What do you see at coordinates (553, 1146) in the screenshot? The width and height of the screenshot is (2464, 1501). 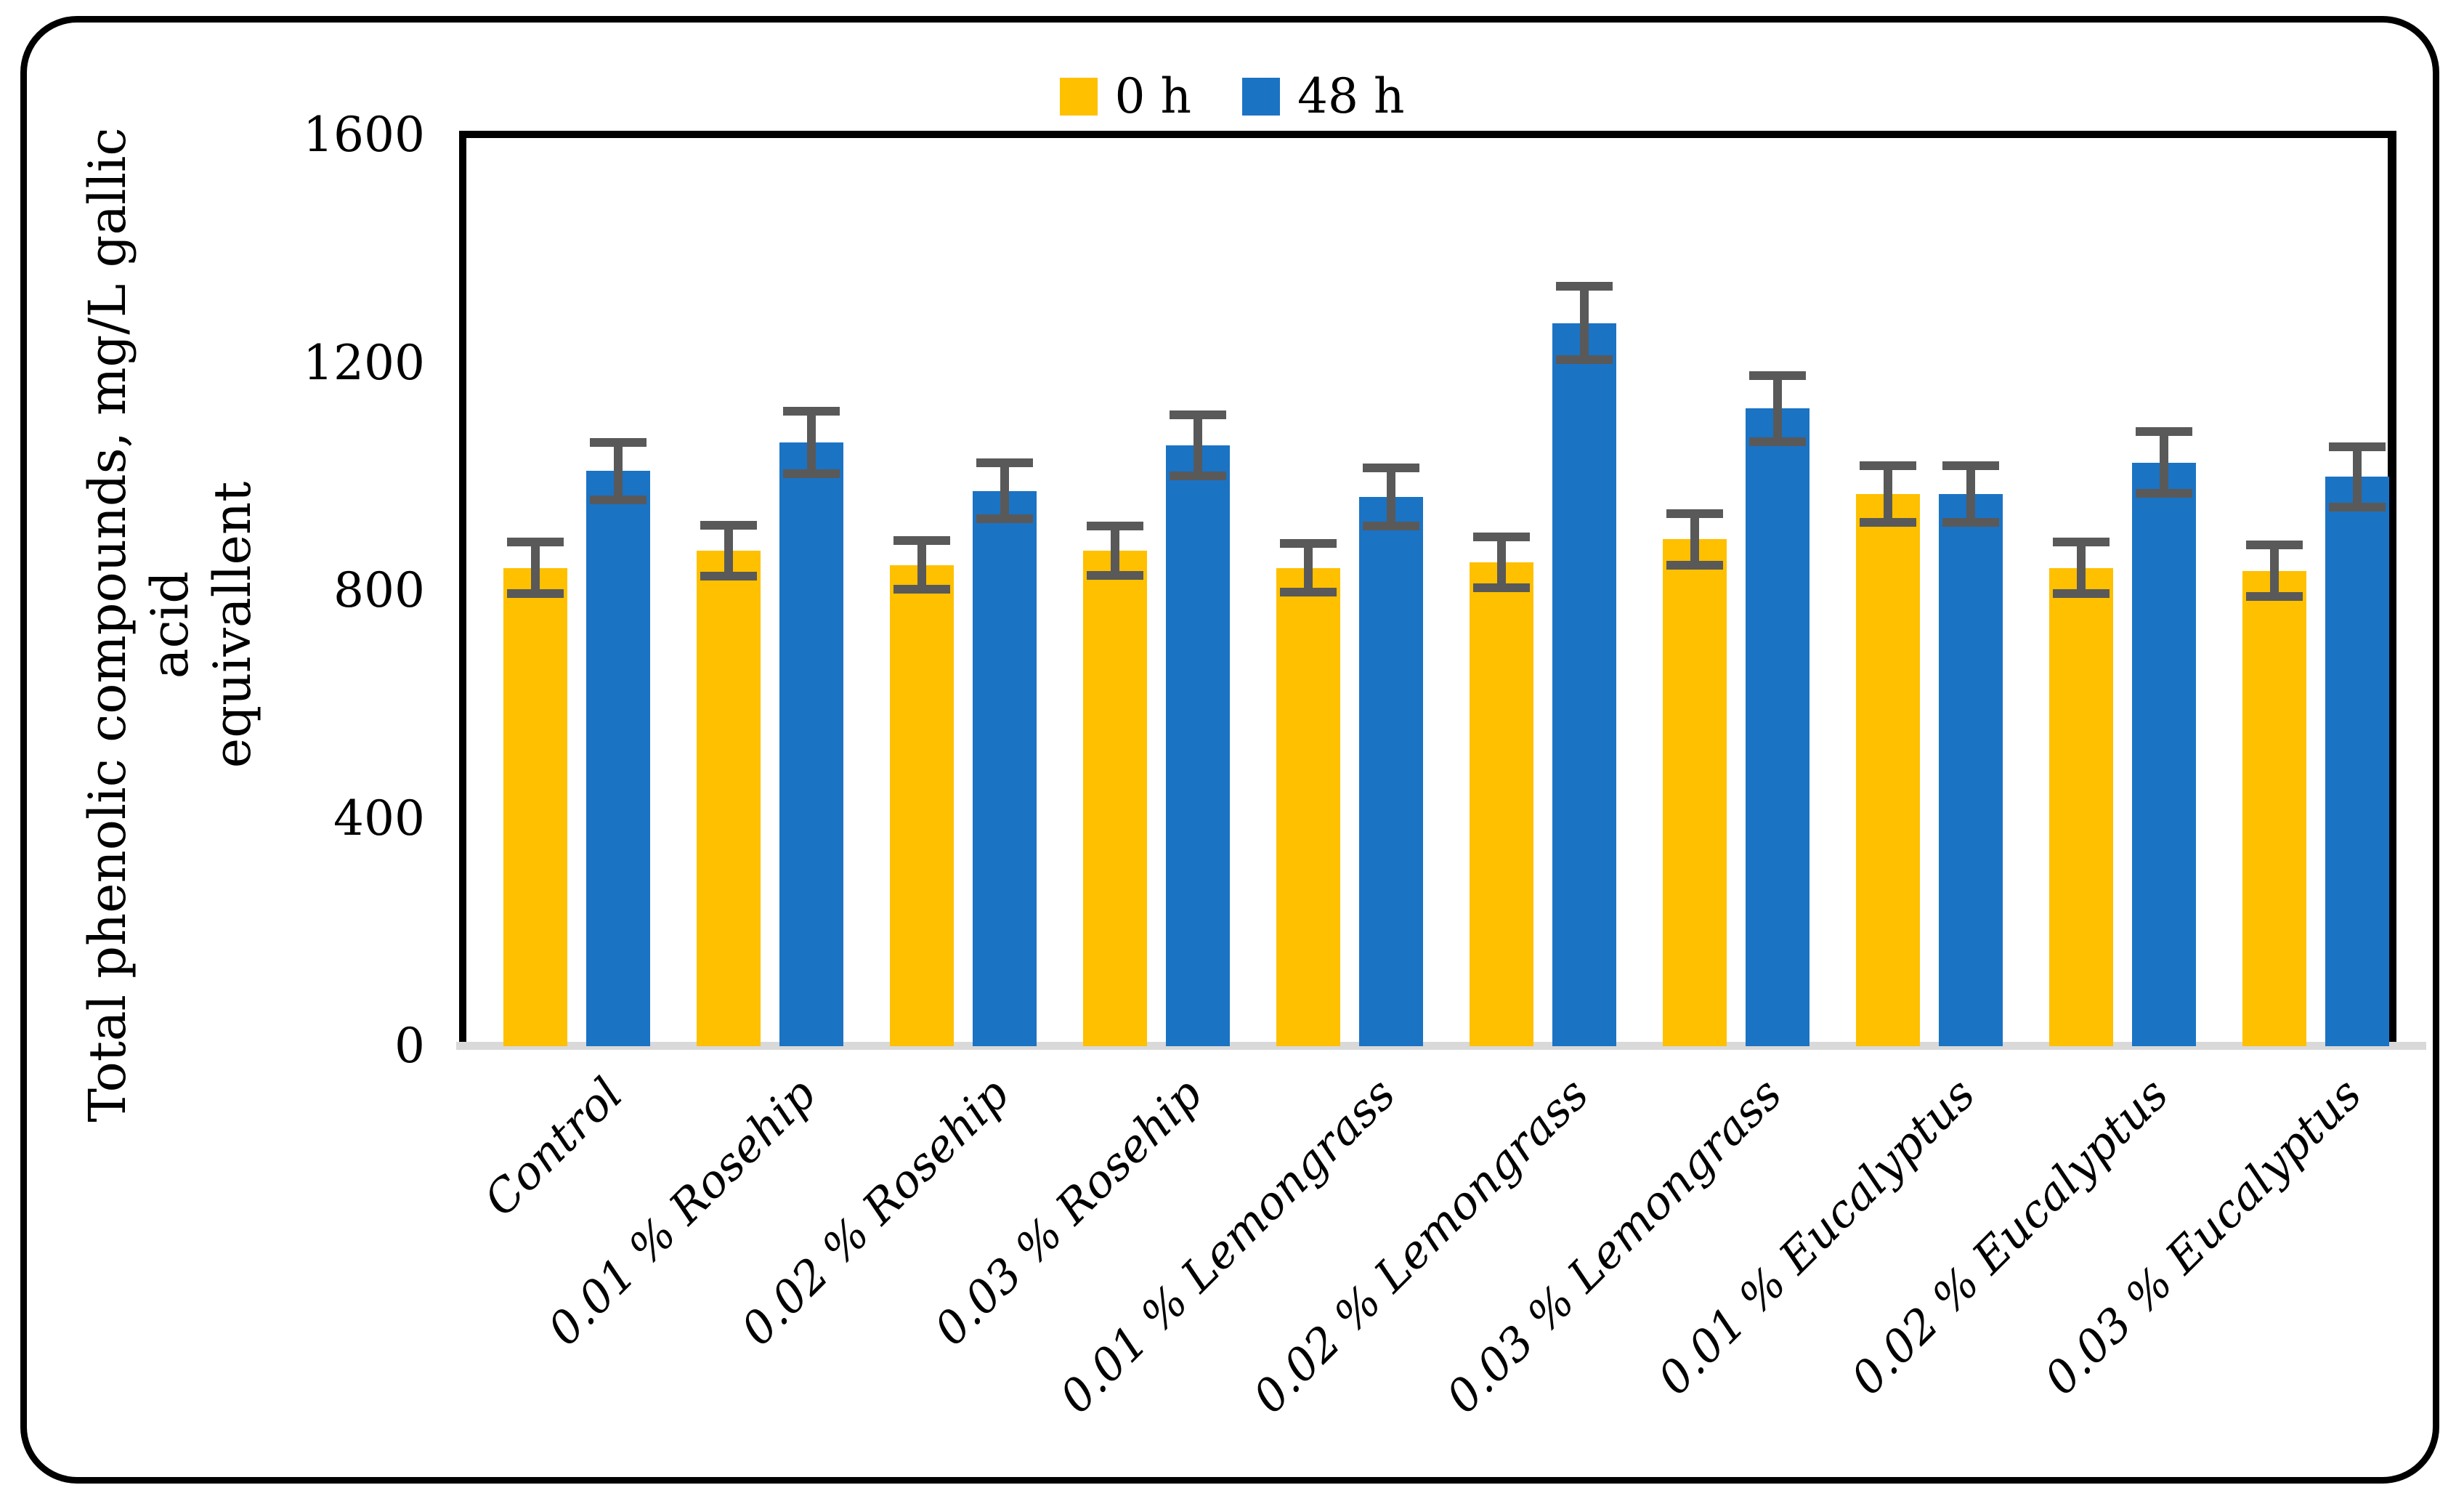 I see `x-tick-label: Control` at bounding box center [553, 1146].